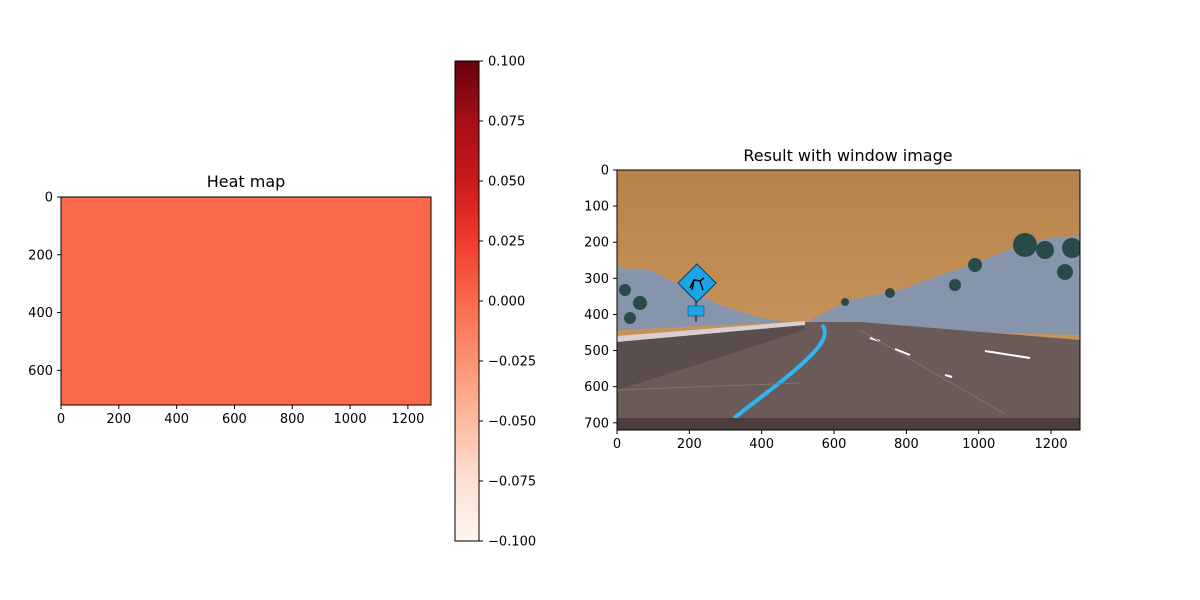  Describe the element at coordinates (906, 444) in the screenshot. I see `result-xtick-label: 800` at that location.